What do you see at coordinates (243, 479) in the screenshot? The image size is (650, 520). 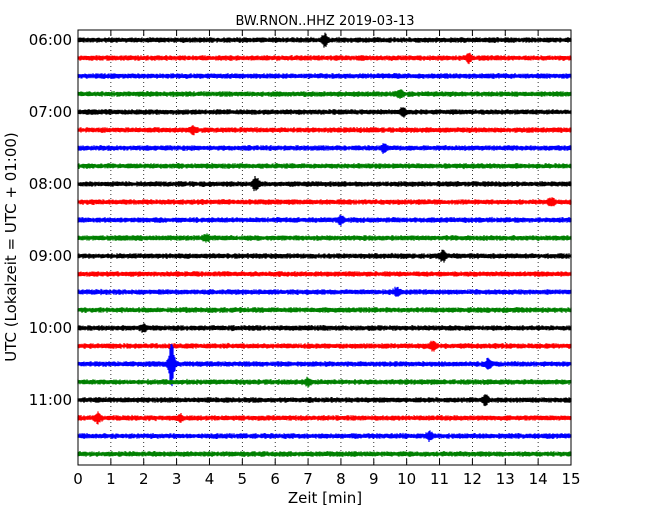 I see `x-tick-label: 5` at bounding box center [243, 479].